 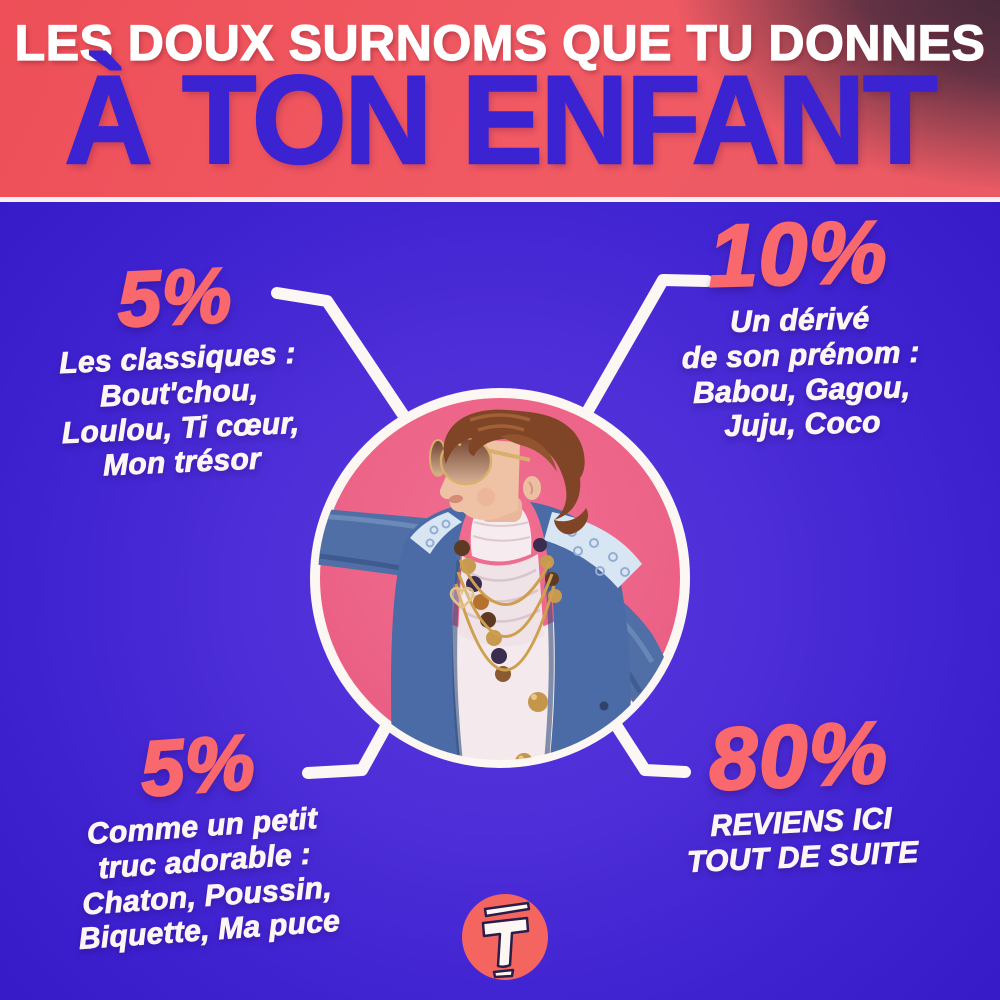 What do you see at coordinates (503, 690) in the screenshot?
I see `white-shirt` at bounding box center [503, 690].